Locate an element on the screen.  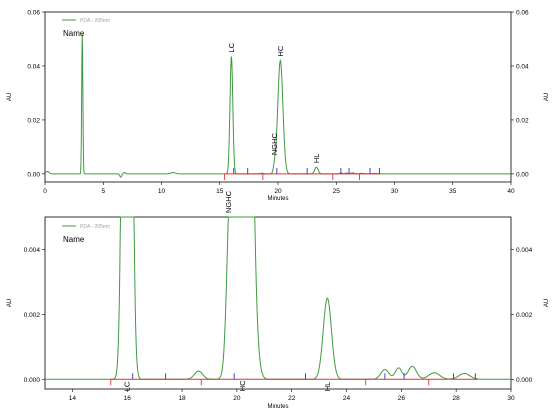
top-x-tick-label: 25 is located at coordinates (337, 191).